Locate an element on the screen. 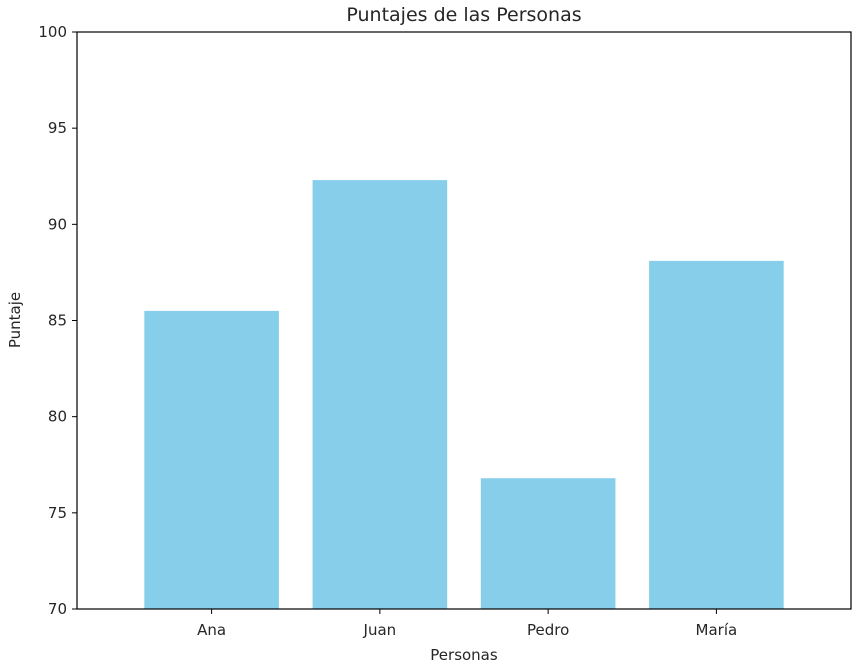 This screenshot has height=667, width=858. chart-title: Puntajes de las Personas is located at coordinates (463, 15).